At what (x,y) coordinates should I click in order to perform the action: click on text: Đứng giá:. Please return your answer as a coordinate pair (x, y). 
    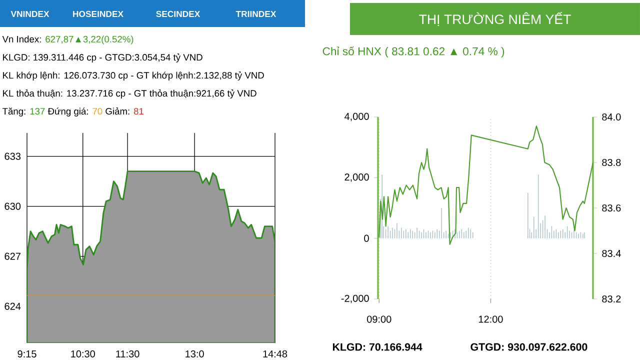
    Looking at the image, I should click on (68, 112).